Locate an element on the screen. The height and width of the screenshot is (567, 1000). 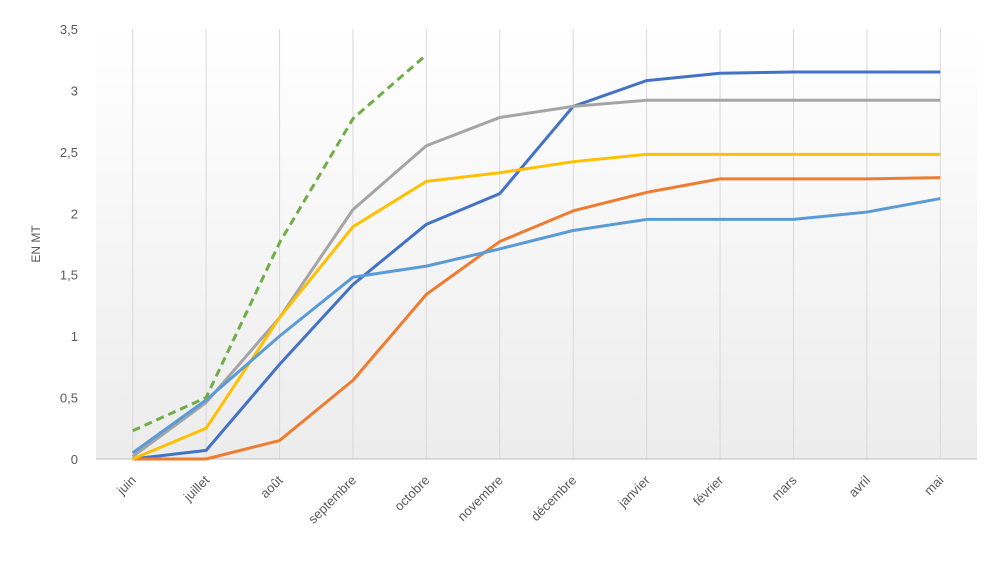
y-tick-label: 2 is located at coordinates (74, 213).